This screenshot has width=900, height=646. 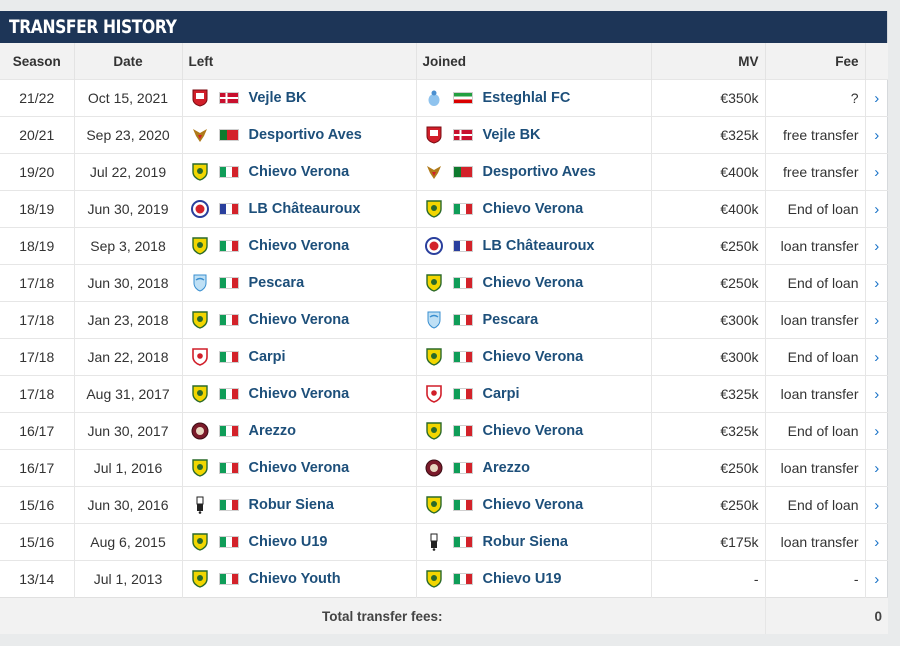 I want to click on left-club-link: Carpi, so click(x=267, y=357).